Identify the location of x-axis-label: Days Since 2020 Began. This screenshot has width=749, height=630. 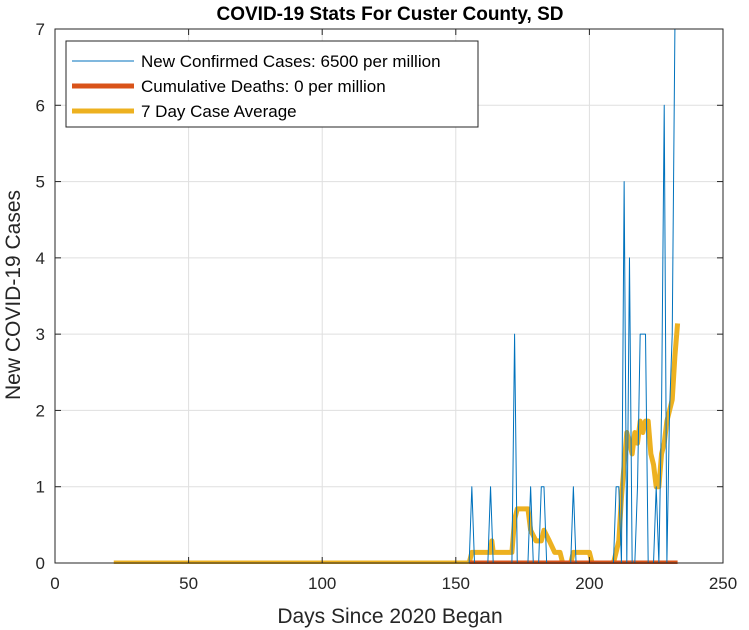
(389, 616).